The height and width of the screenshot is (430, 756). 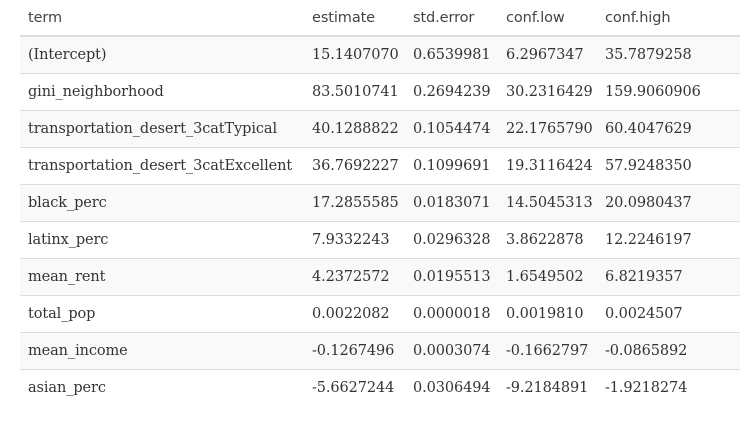 I want to click on column-header-conf-high: conf.high, so click(x=668, y=18).